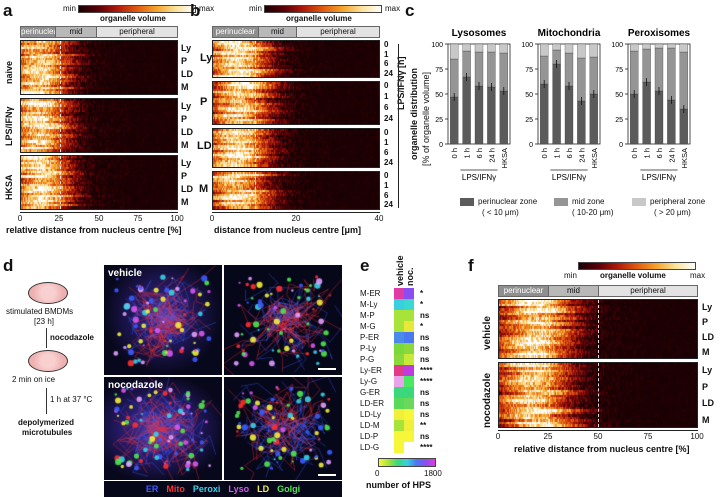 The image size is (722, 497). Describe the element at coordinates (619, 95) in the screenshot. I see `y-tick-label: 50` at that location.